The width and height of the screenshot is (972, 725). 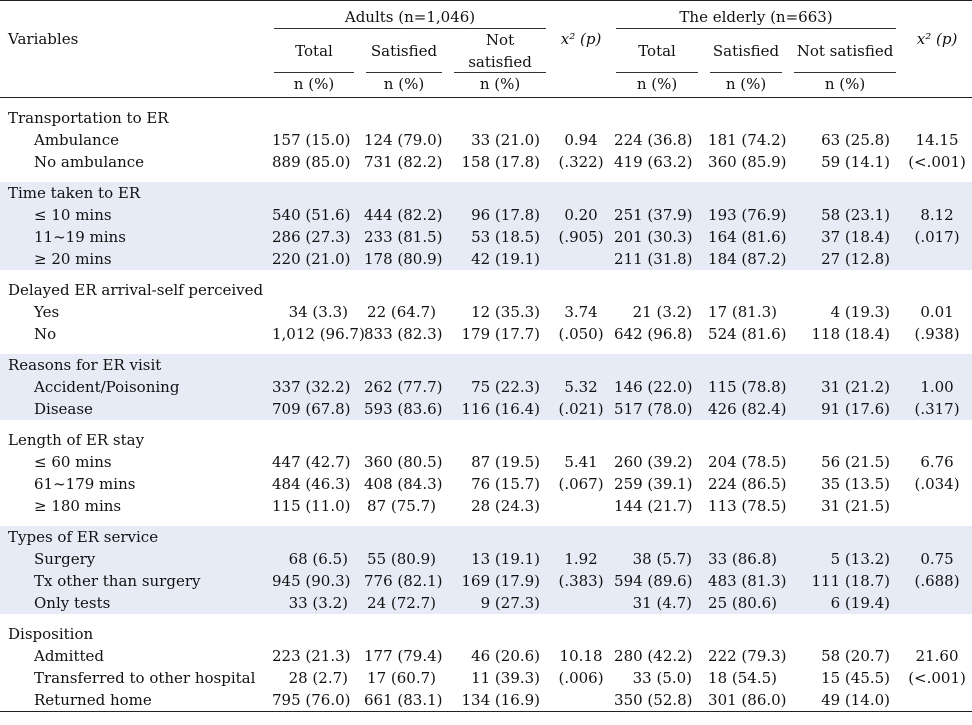 What do you see at coordinates (311, 162) in the screenshot?
I see `adults-total-cell: 889 (85.0)` at bounding box center [311, 162].